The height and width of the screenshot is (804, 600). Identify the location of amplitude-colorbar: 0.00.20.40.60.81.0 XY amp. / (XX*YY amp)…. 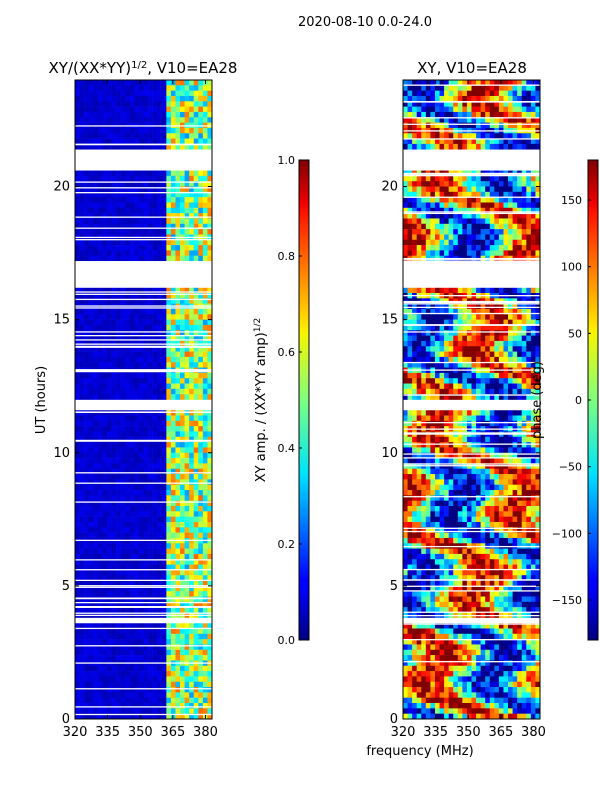
(281, 400).